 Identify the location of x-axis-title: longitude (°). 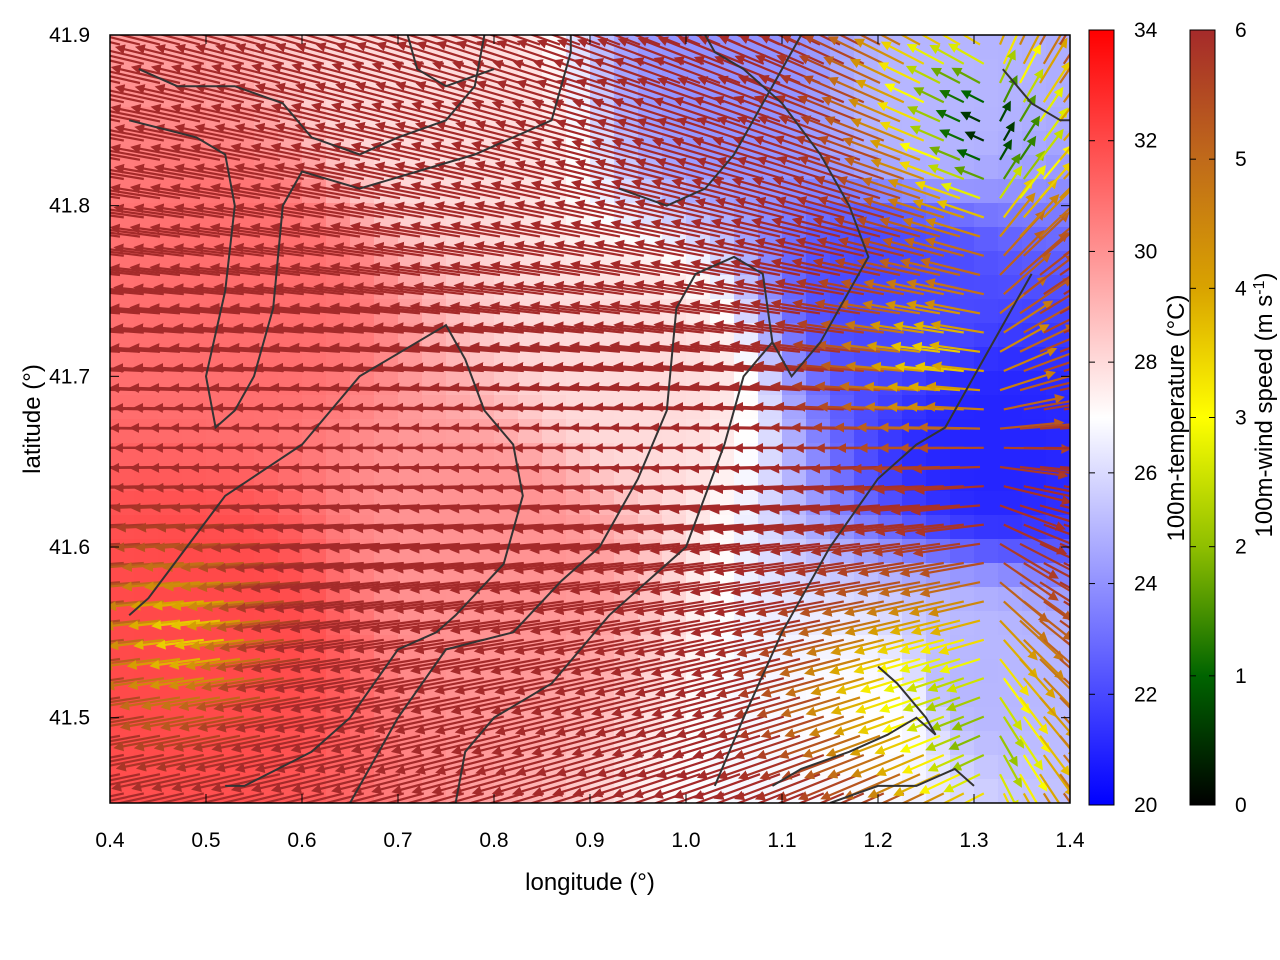
(590, 882).